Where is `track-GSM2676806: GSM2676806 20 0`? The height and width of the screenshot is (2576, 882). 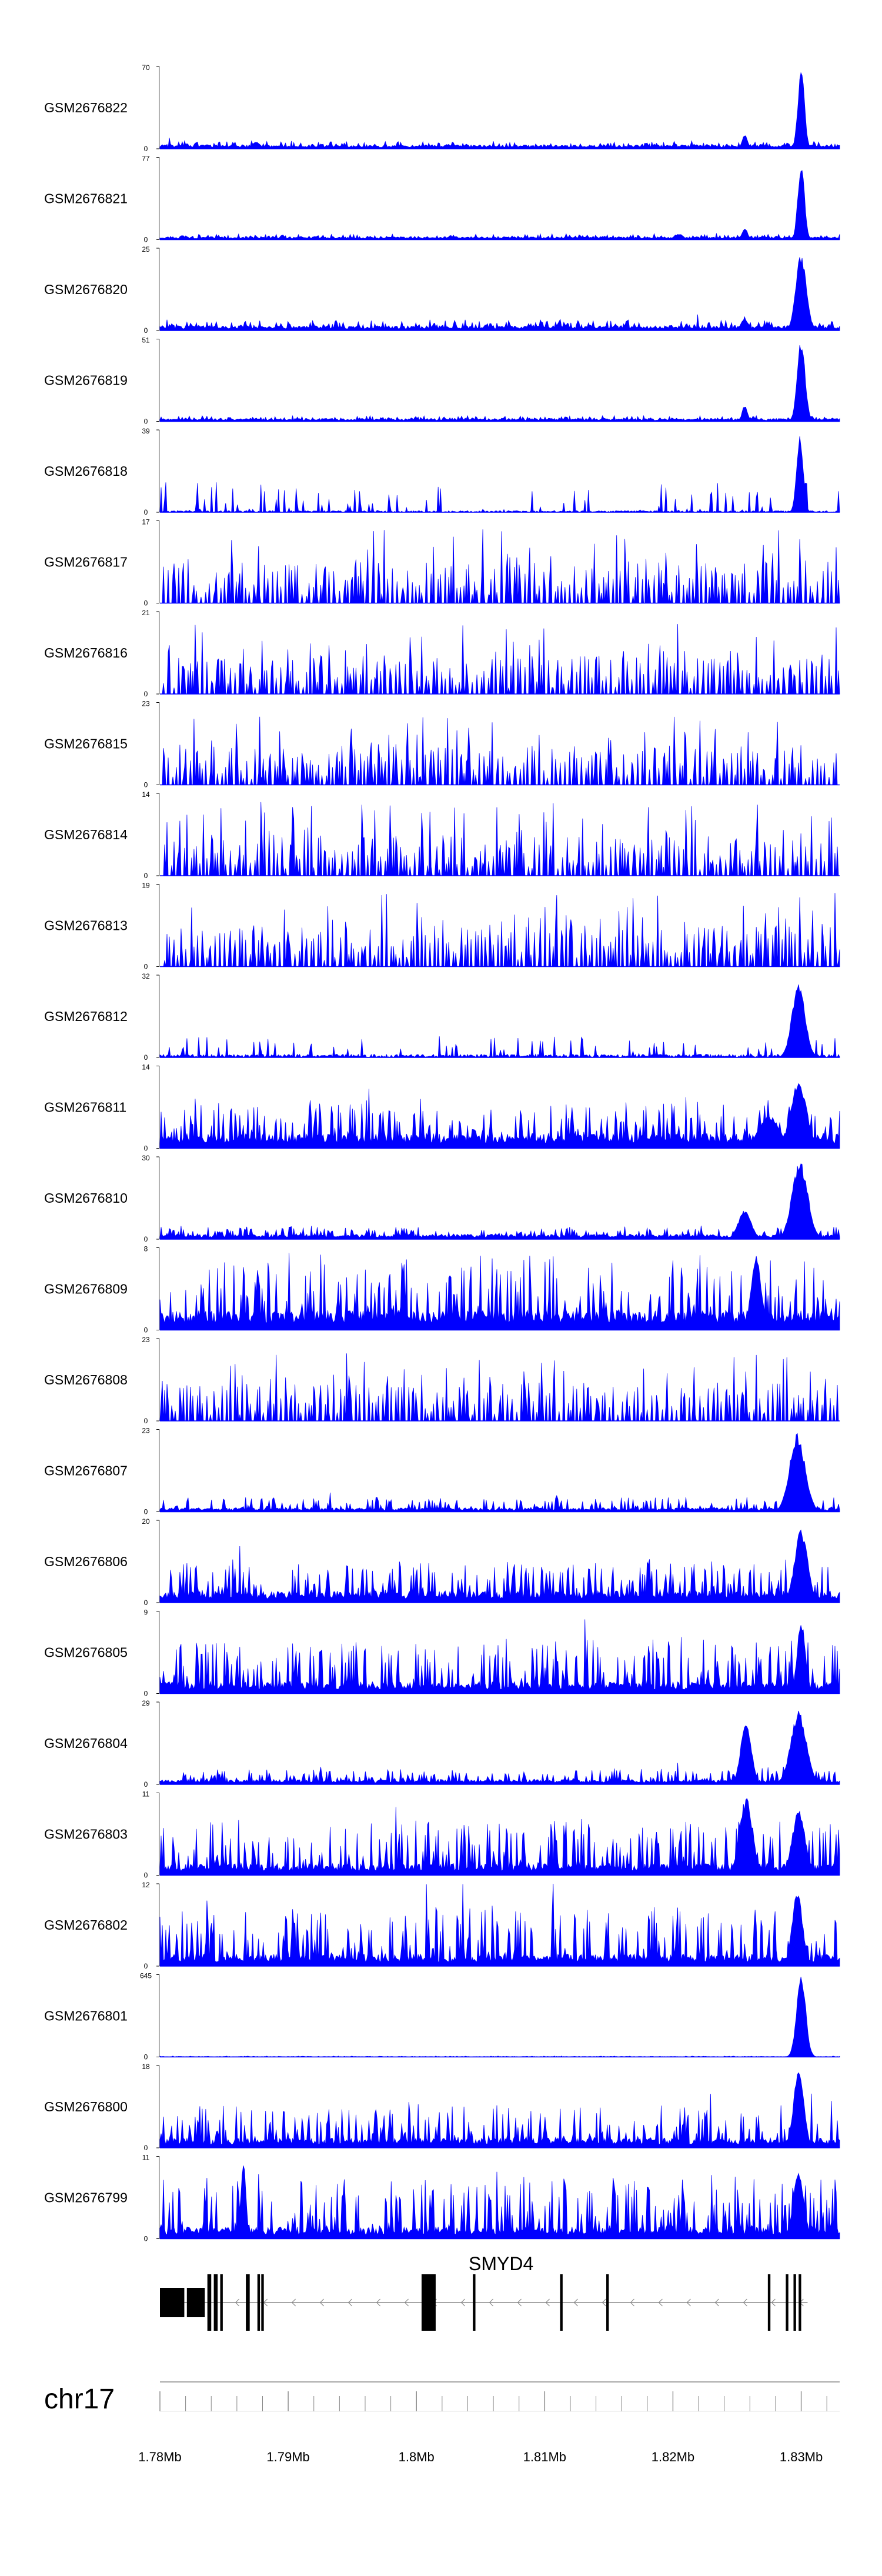 track-GSM2676806: GSM2676806 20 0 is located at coordinates (442, 1562).